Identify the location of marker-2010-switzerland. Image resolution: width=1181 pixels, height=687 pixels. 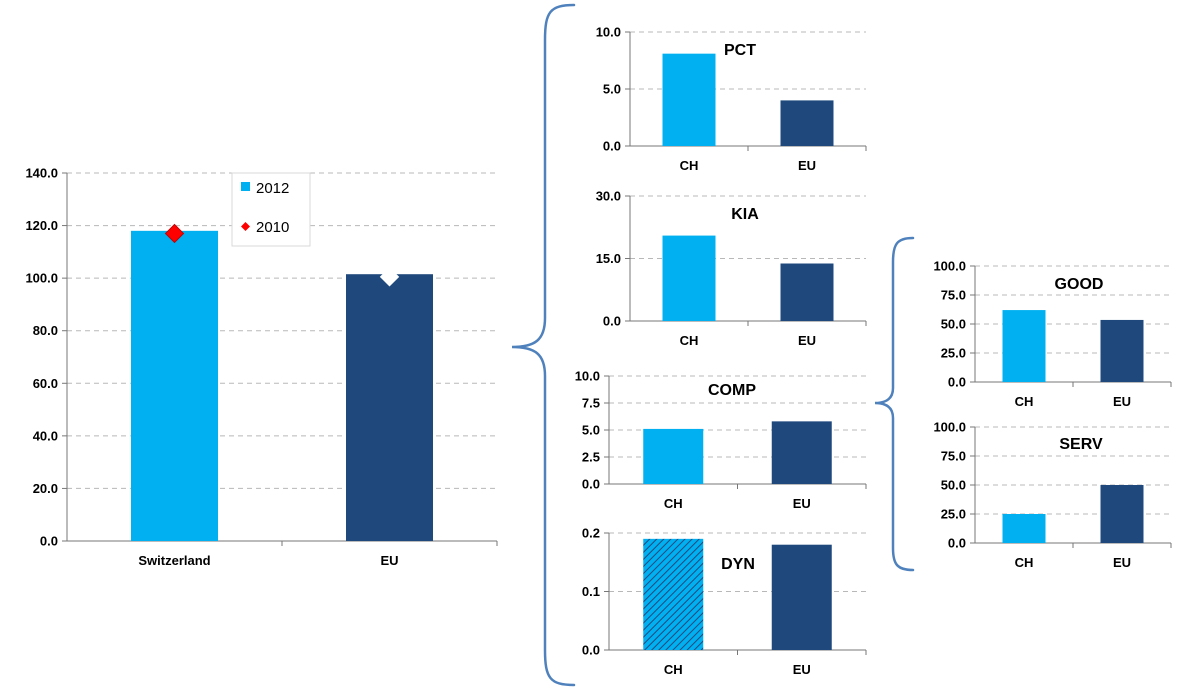
(174, 233).